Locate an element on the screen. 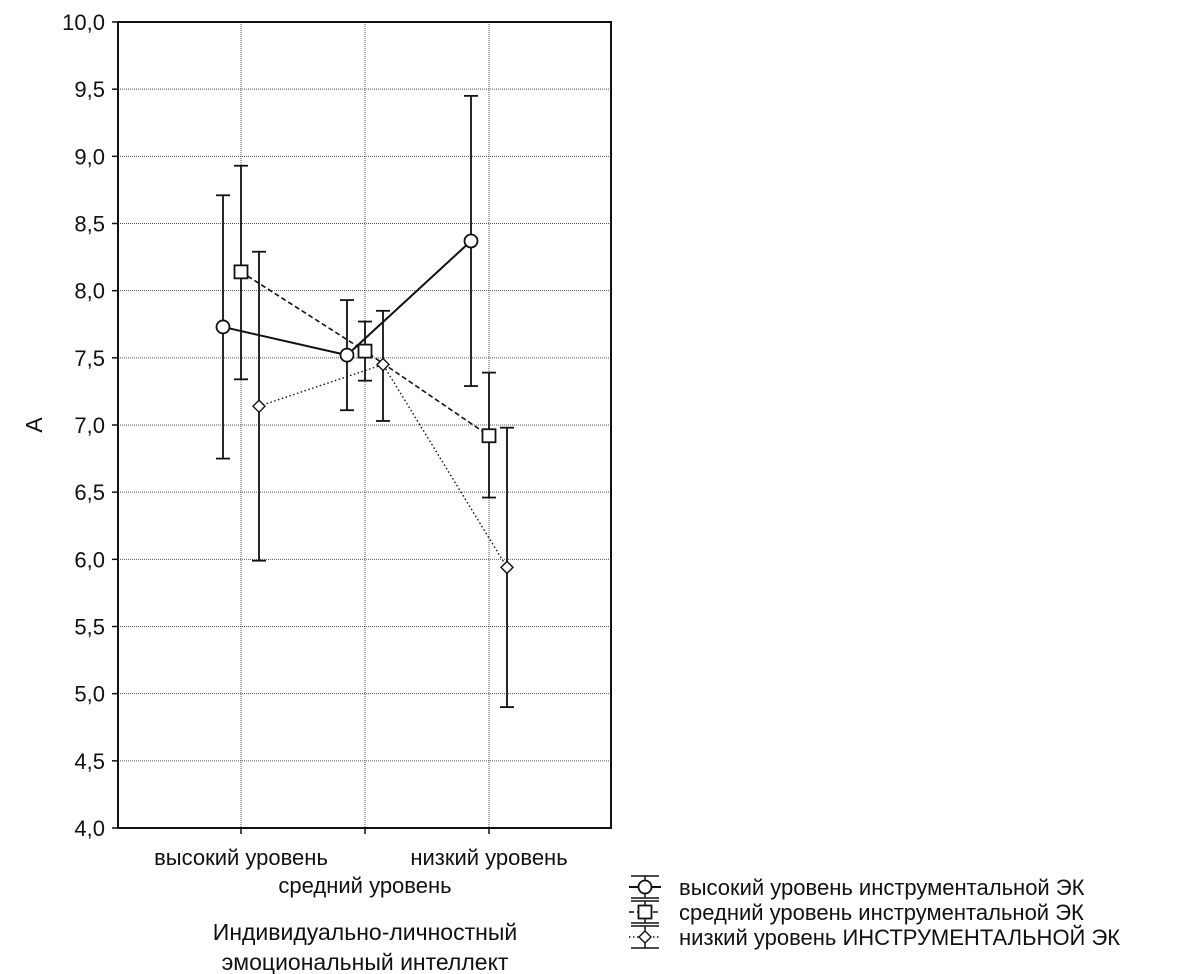 Image resolution: width=1181 pixels, height=974 pixels. legend-label: высокий уровень инструментальной ЭК is located at coordinates (882, 887).